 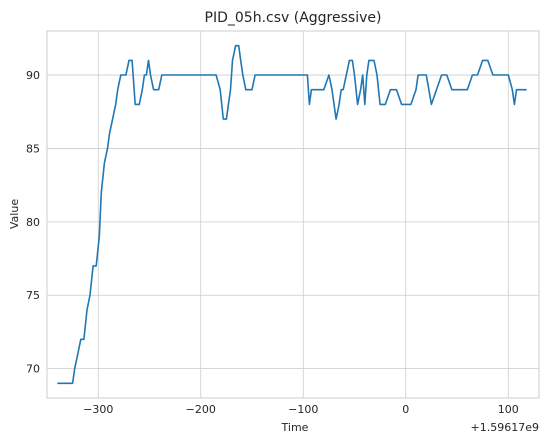 What do you see at coordinates (201, 409) in the screenshot?
I see `x-tick-label: −200` at bounding box center [201, 409].